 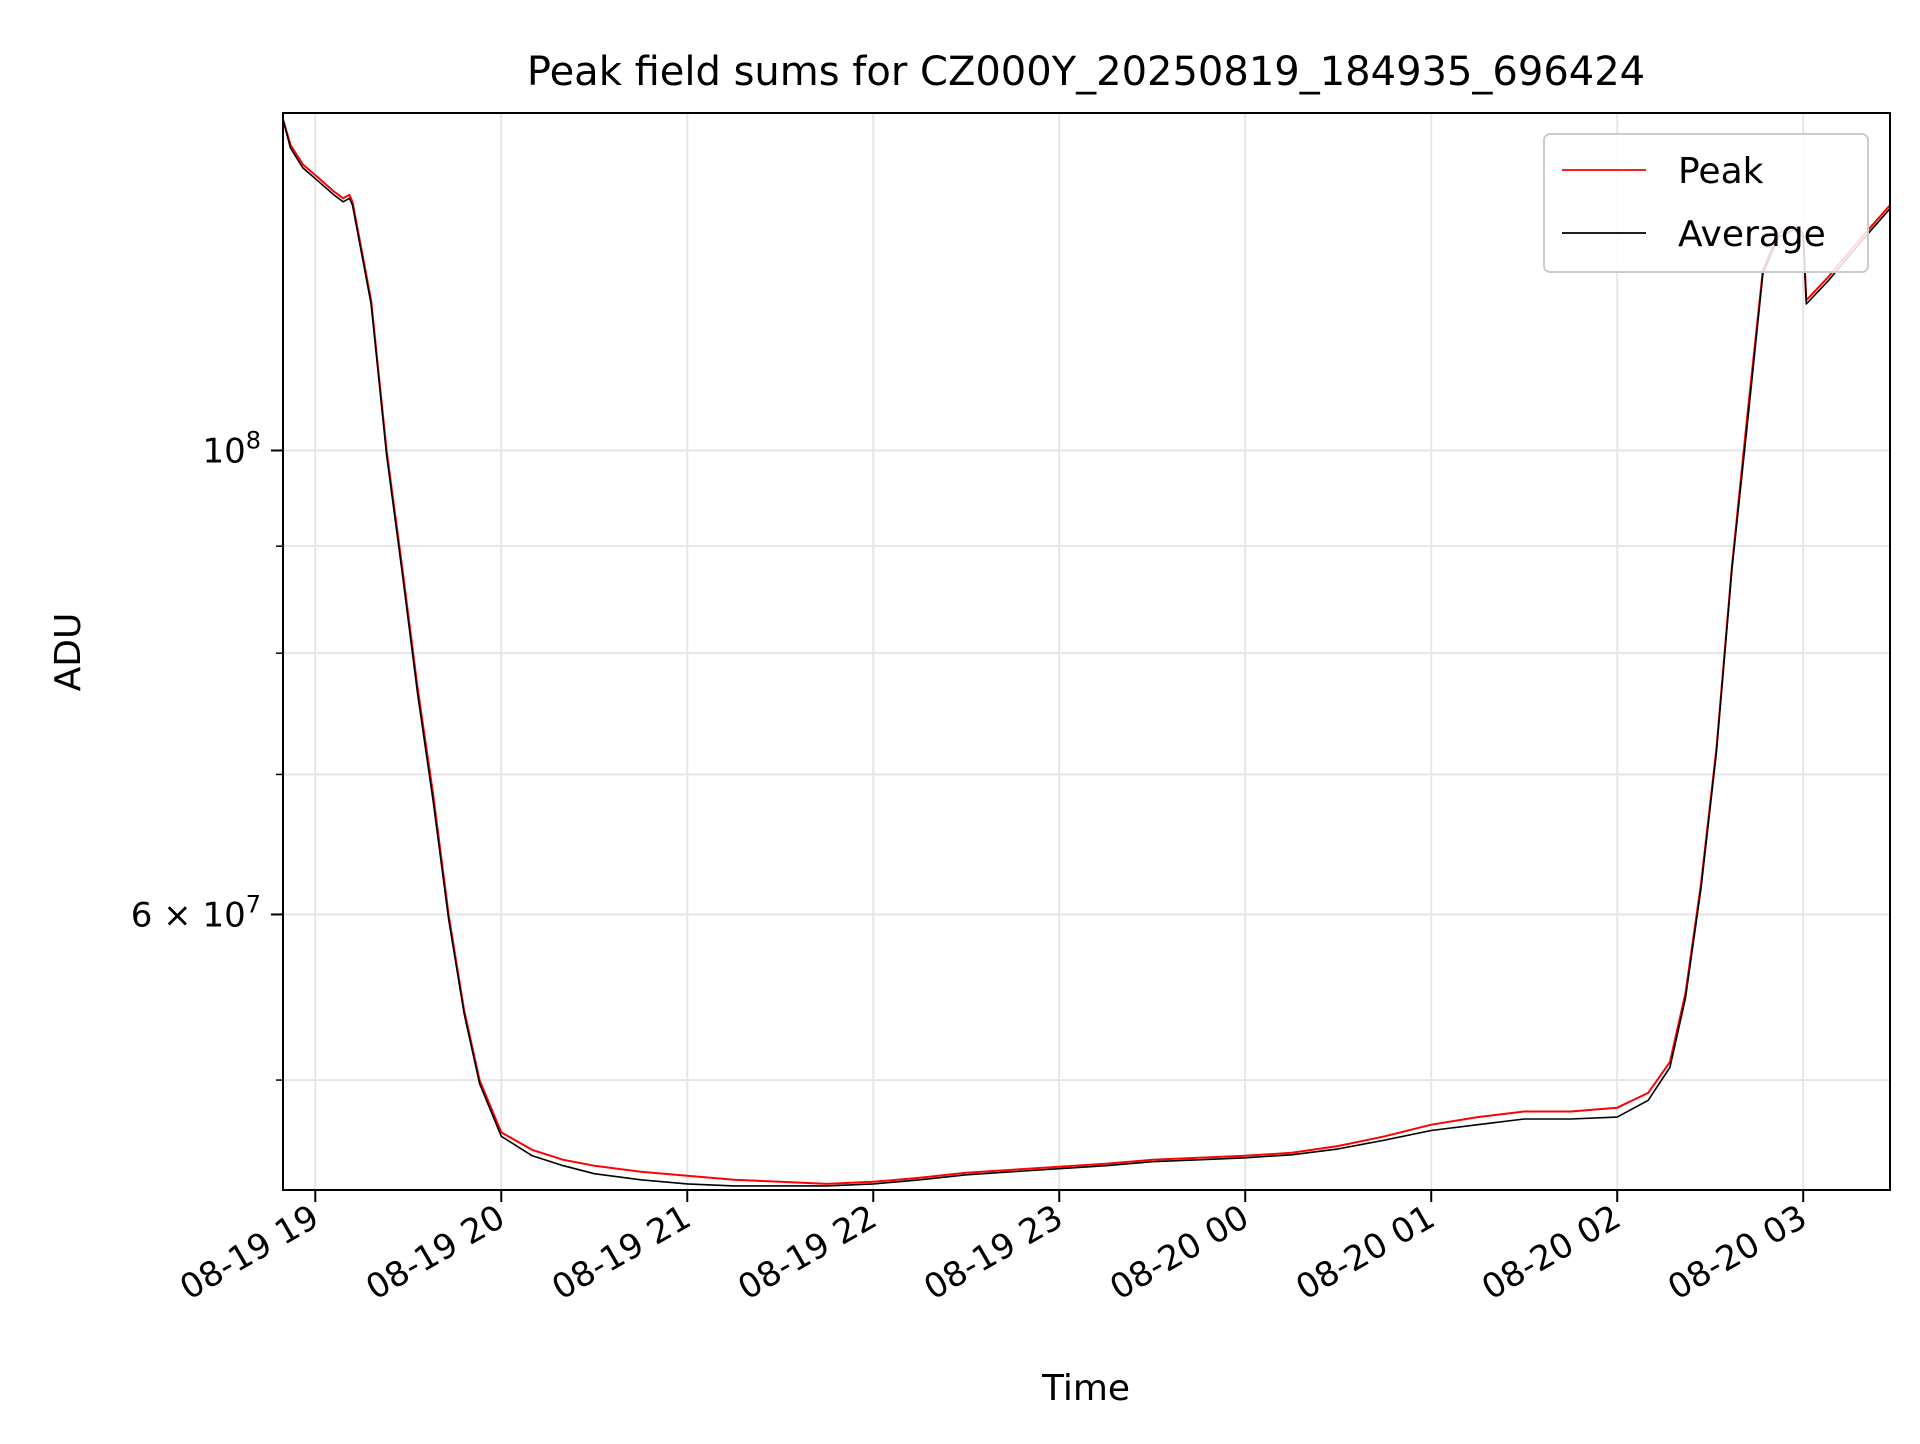 What do you see at coordinates (231, 448) in the screenshot?
I see `y-tick-label: 108` at bounding box center [231, 448].